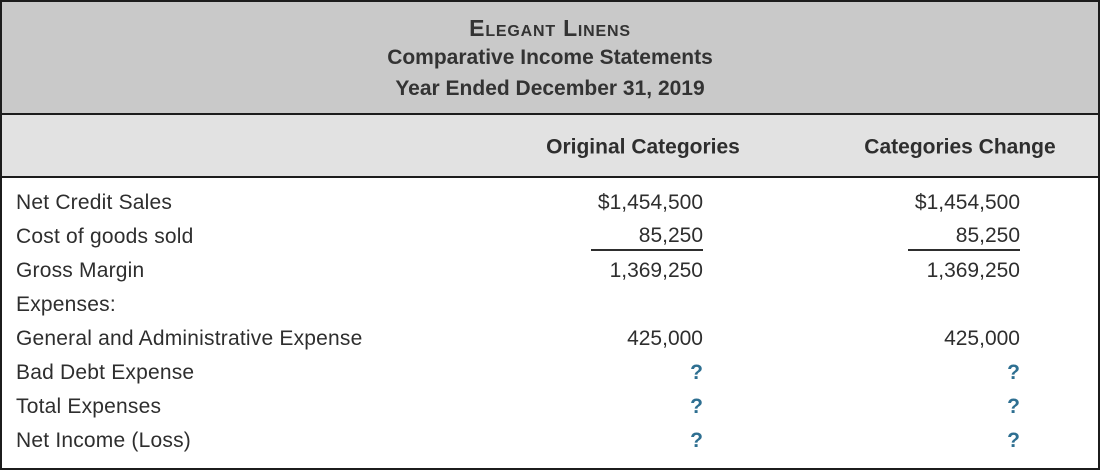  Describe the element at coordinates (105, 236) in the screenshot. I see `row-label: Cost of goods sold` at that location.